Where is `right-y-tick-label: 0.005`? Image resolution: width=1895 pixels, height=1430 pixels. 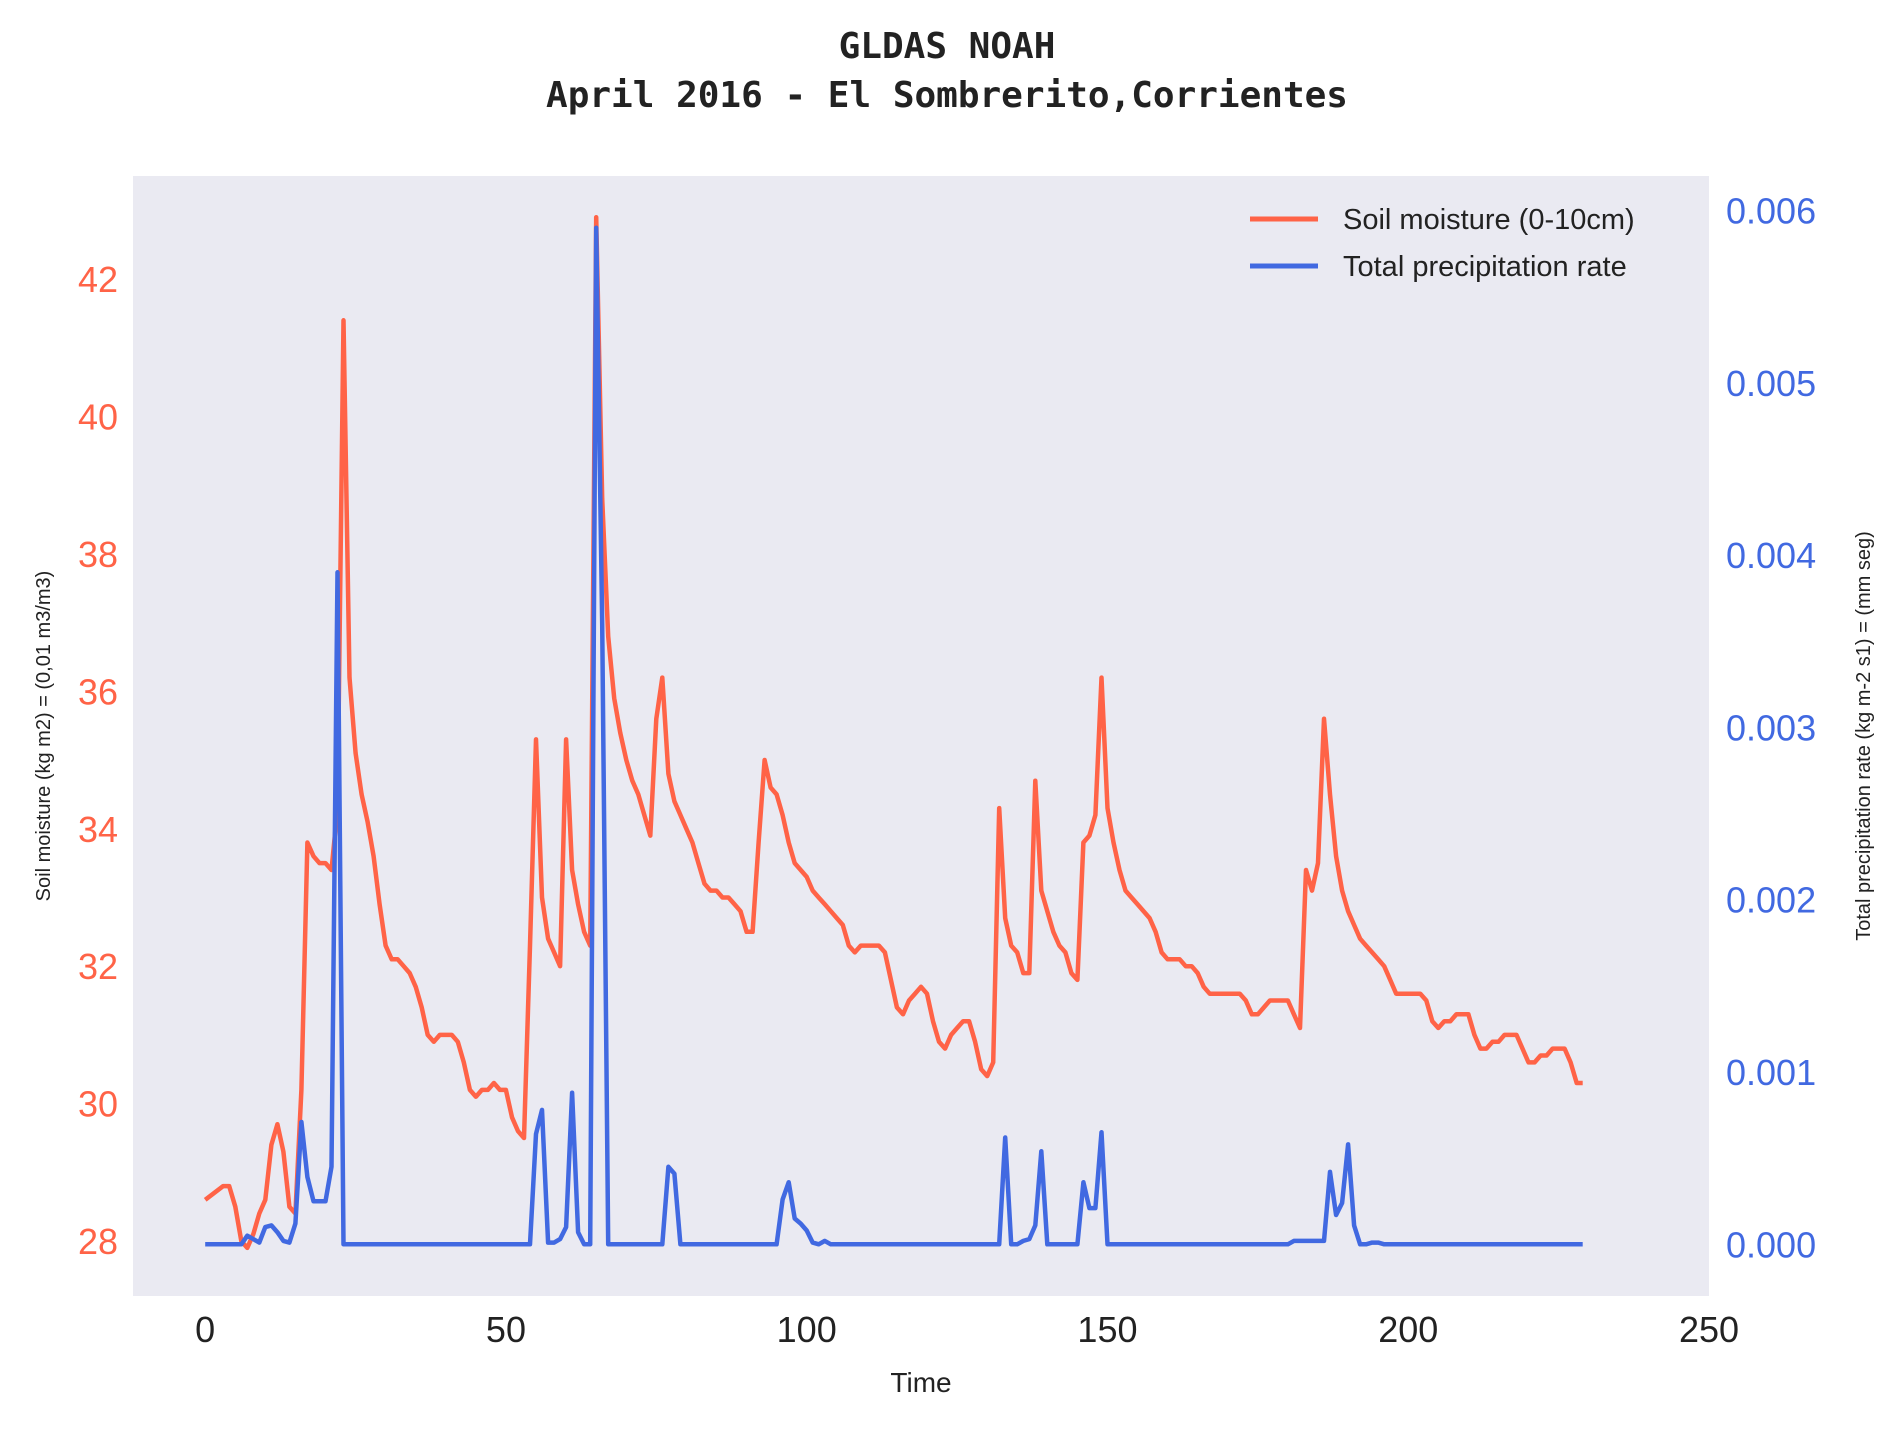
right-y-tick-label: 0.005 is located at coordinates (1771, 383).